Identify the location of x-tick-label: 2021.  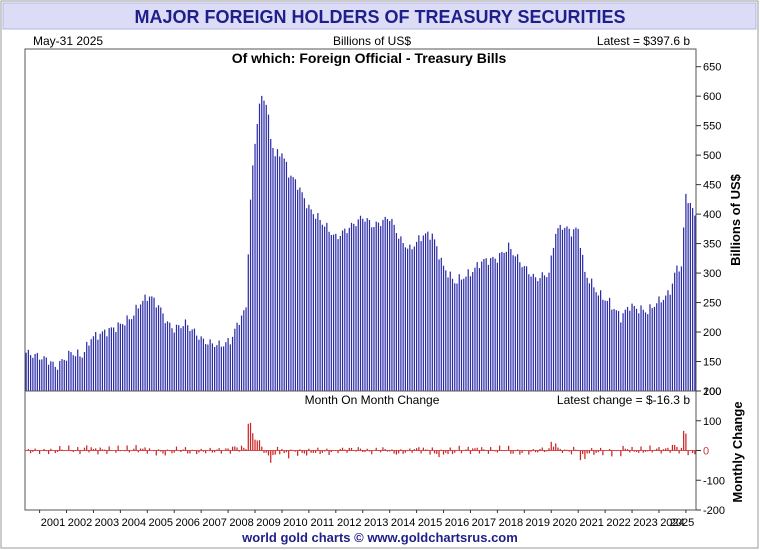
(591, 523).